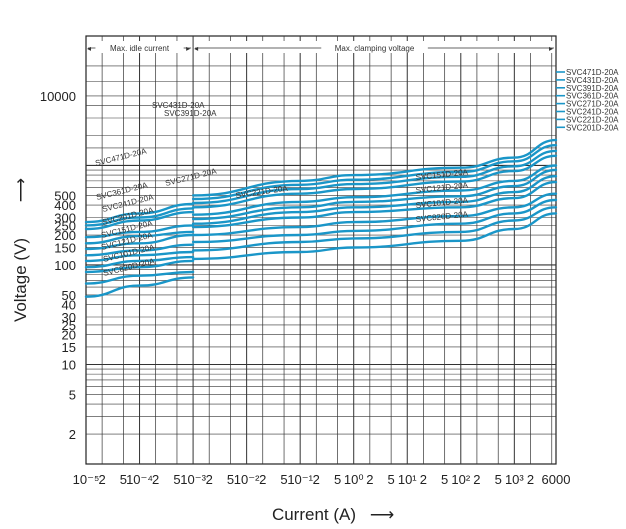 The height and width of the screenshot is (529, 626). I want to click on y-tick-label: 250, so click(65, 225).